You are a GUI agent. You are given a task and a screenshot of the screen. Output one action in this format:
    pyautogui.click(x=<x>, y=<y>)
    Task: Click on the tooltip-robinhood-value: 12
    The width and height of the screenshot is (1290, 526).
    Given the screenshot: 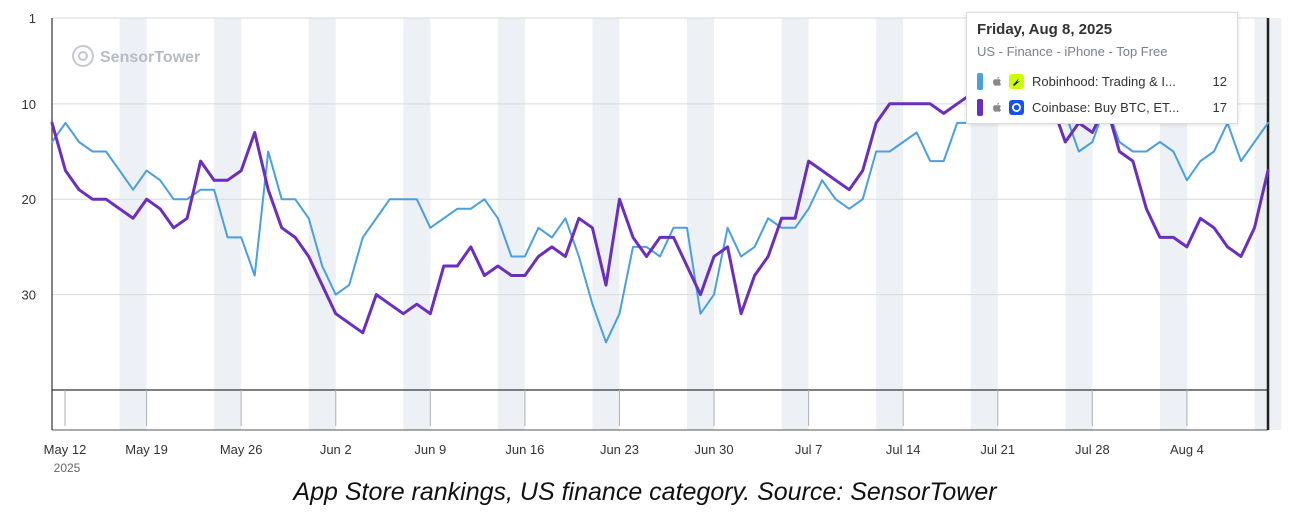 What is the action you would take?
    pyautogui.click(x=1219, y=81)
    